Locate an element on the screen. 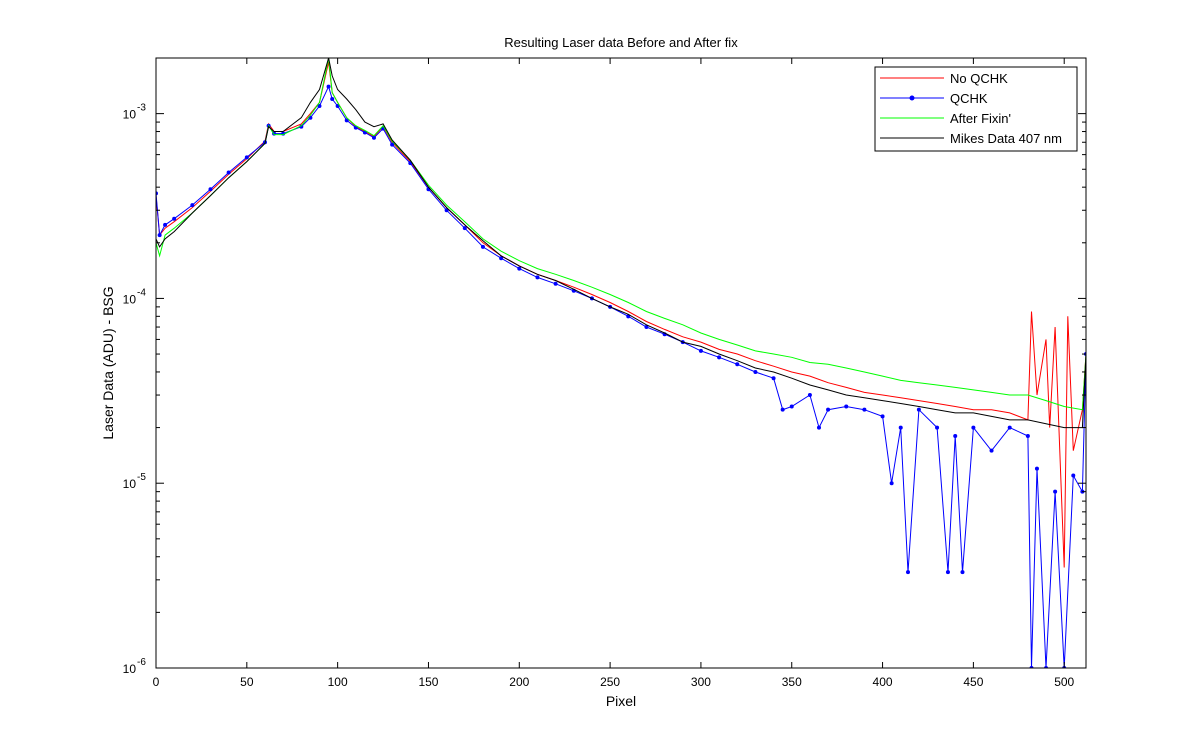 The width and height of the screenshot is (1200, 750). legend-box is located at coordinates (976, 109).